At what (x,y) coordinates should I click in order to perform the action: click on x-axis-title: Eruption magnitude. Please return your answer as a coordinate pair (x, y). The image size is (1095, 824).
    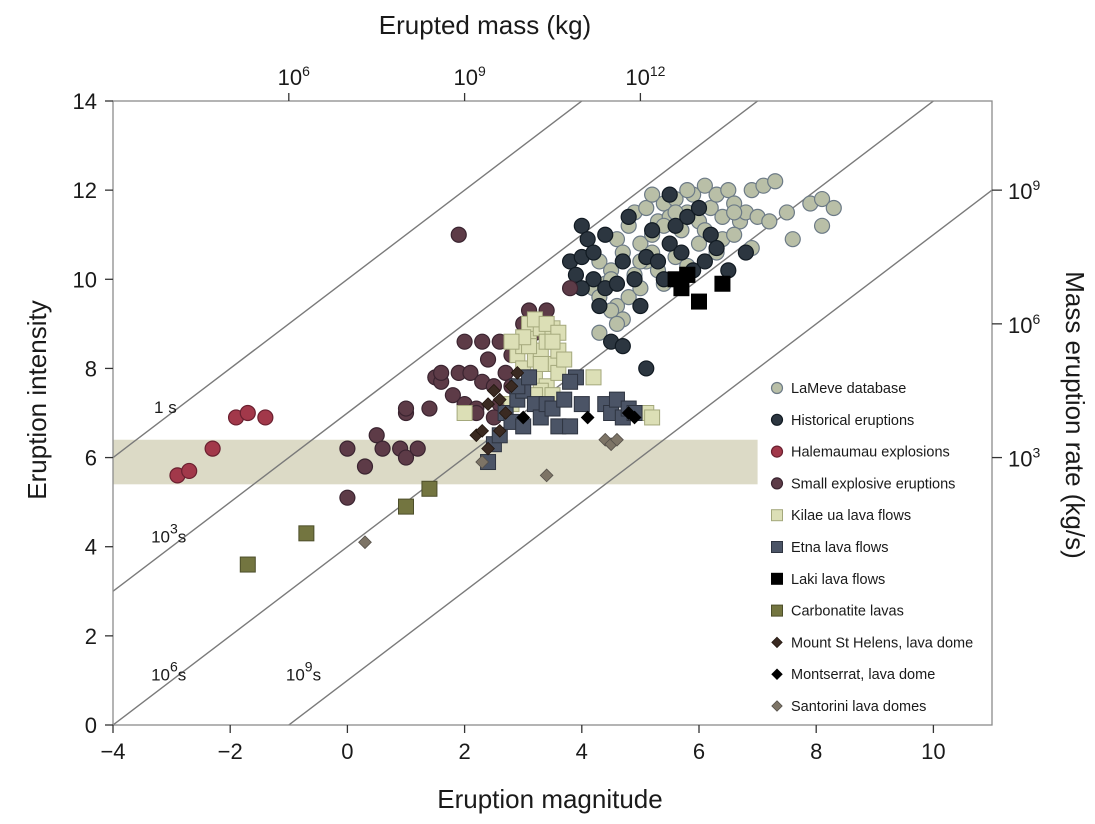
    Looking at the image, I should click on (549, 799).